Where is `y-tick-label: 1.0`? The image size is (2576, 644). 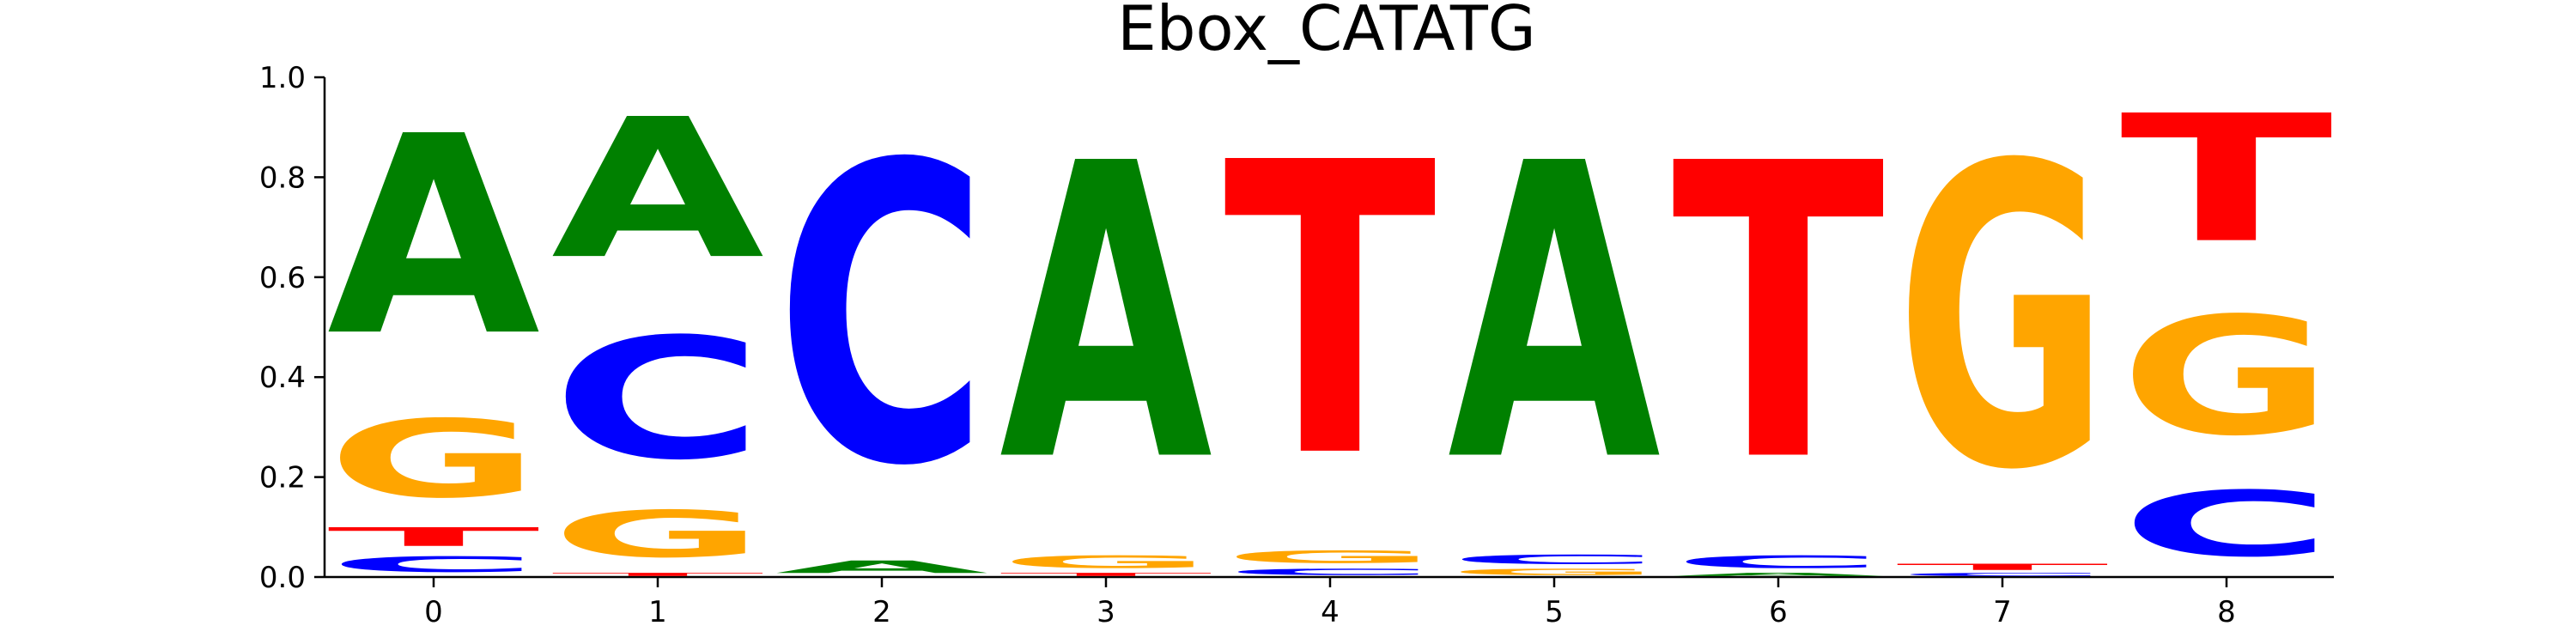
y-tick-label: 1.0 is located at coordinates (282, 78).